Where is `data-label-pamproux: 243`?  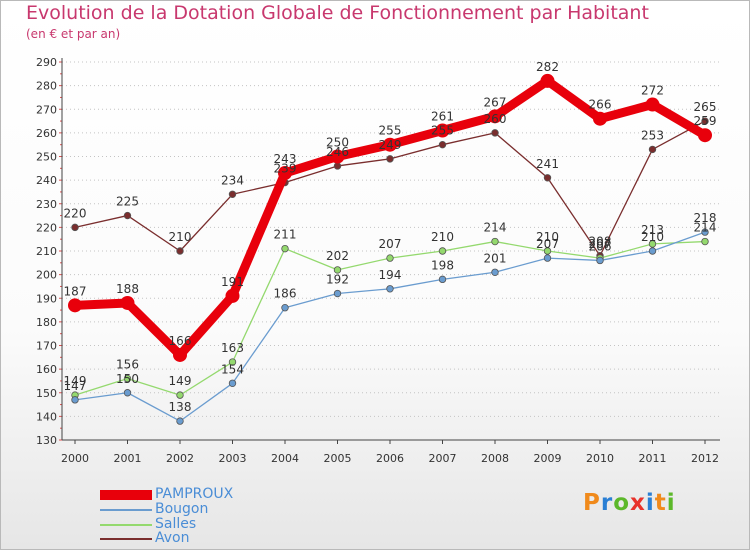 data-label-pamproux: 243 is located at coordinates (285, 159).